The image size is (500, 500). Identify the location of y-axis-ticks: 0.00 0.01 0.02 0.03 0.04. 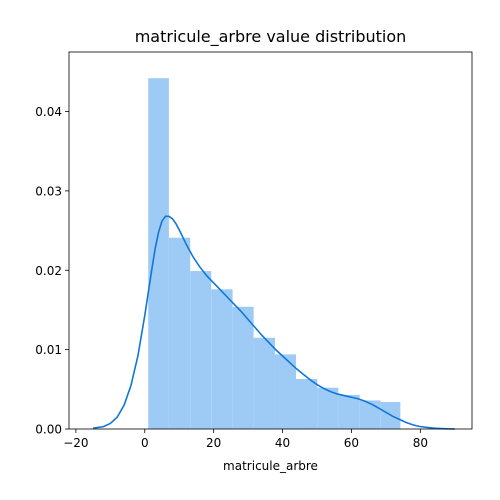
(52, 271).